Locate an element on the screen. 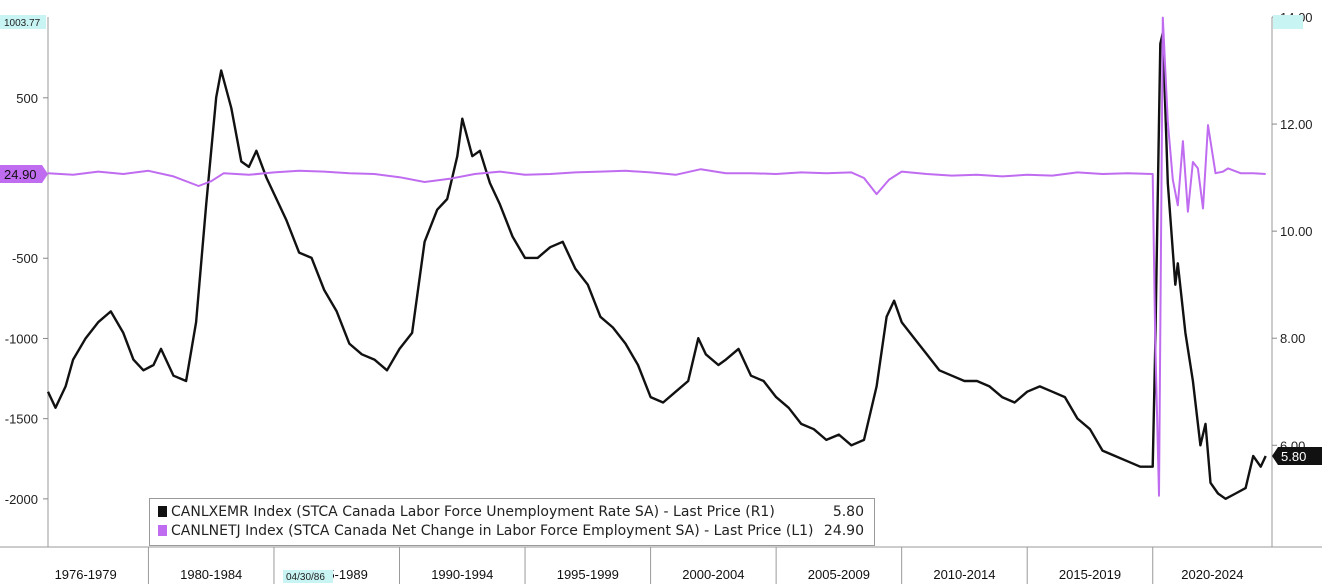 The image size is (1322, 584). legend-value-employment: 24.90 is located at coordinates (843, 531).